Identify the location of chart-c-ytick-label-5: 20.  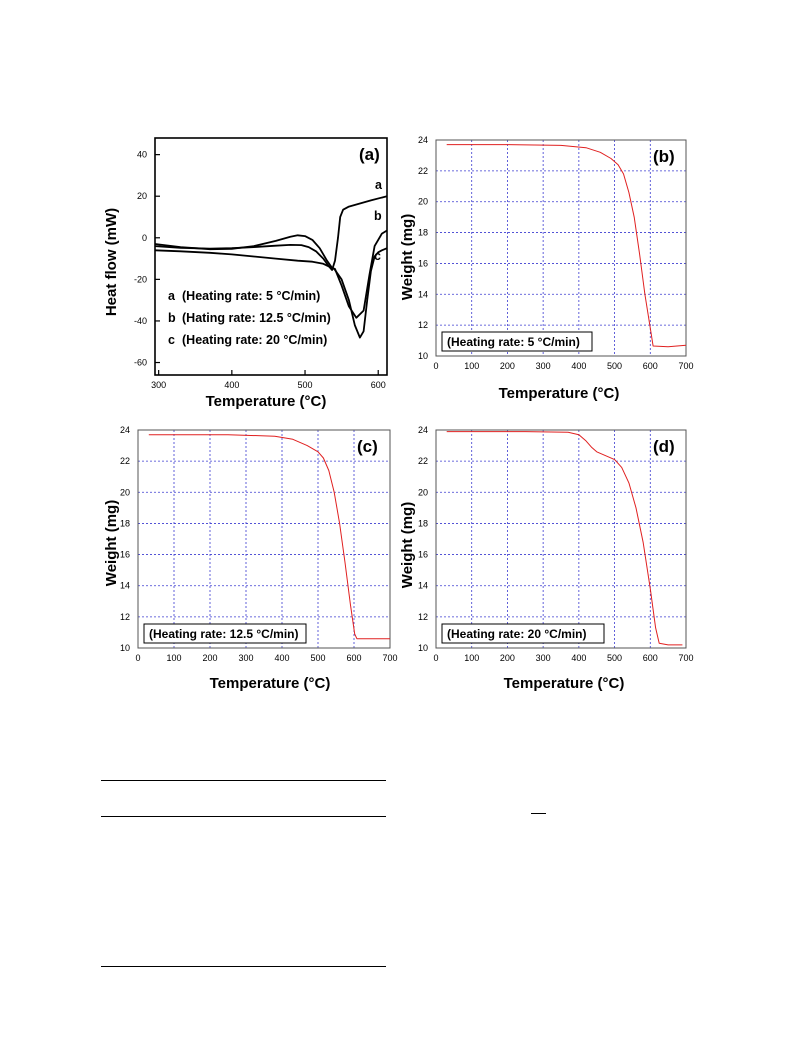
(125, 492).